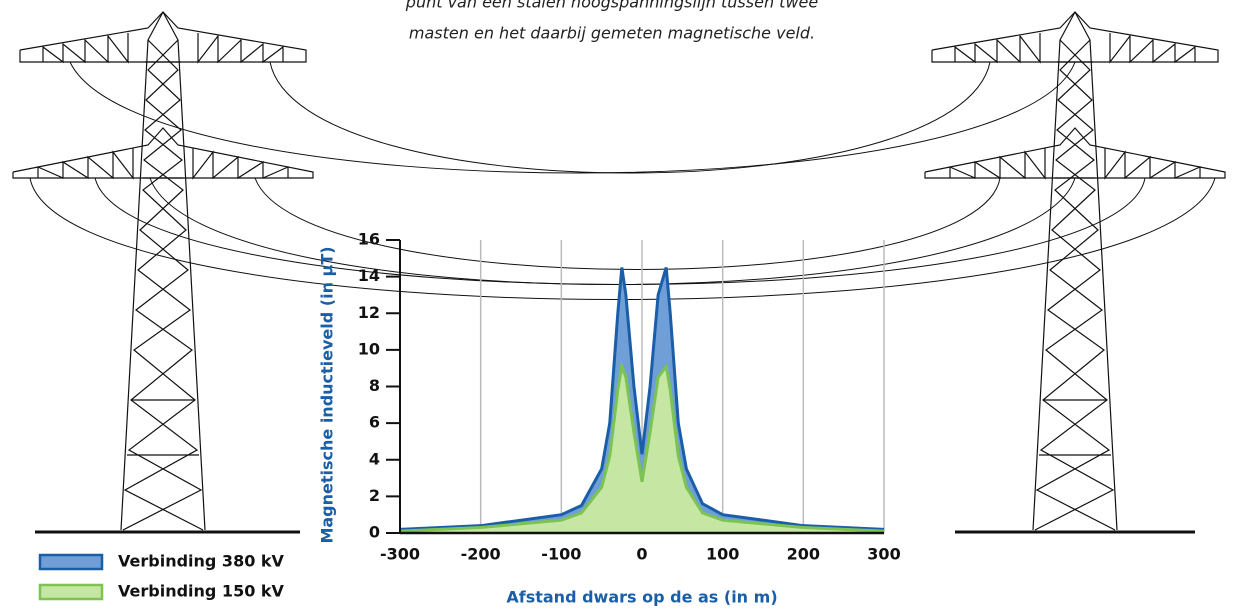 This screenshot has width=1235, height=610. Describe the element at coordinates (722, 554) in the screenshot. I see `x-tick-label: 100` at that location.